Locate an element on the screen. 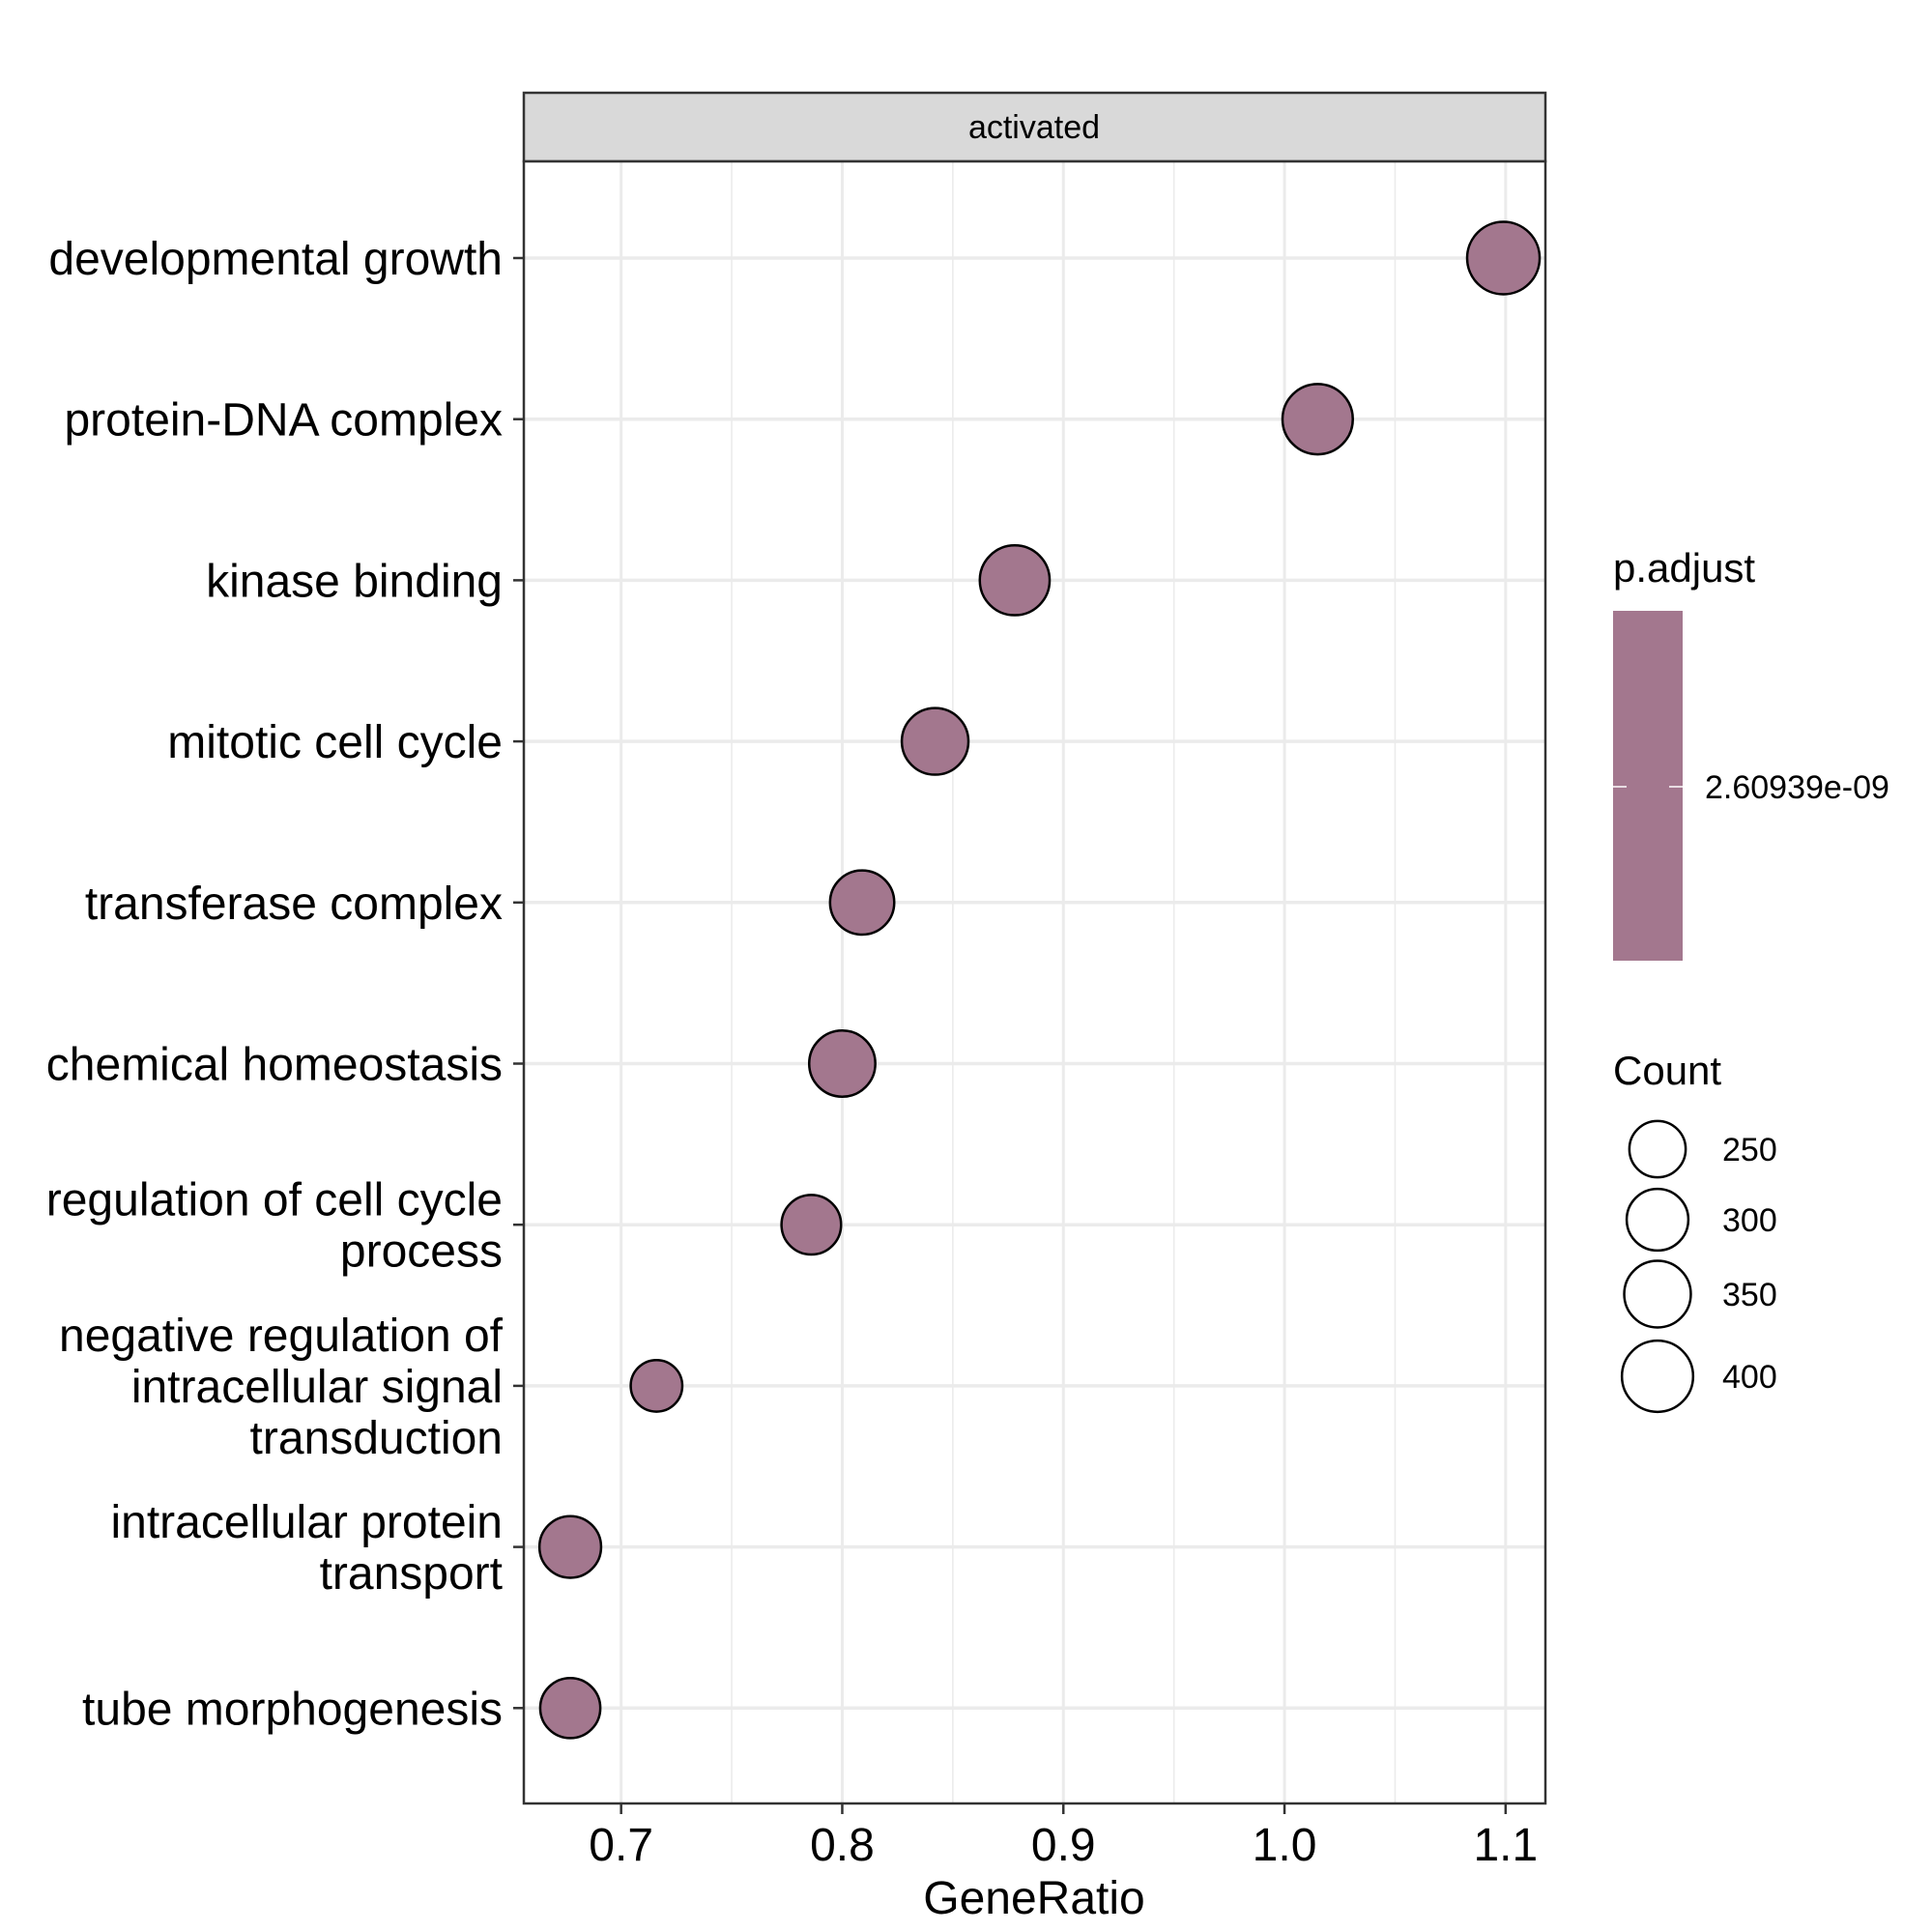 The width and height of the screenshot is (1932, 1932). size-legend-label: 400 is located at coordinates (1749, 1377).